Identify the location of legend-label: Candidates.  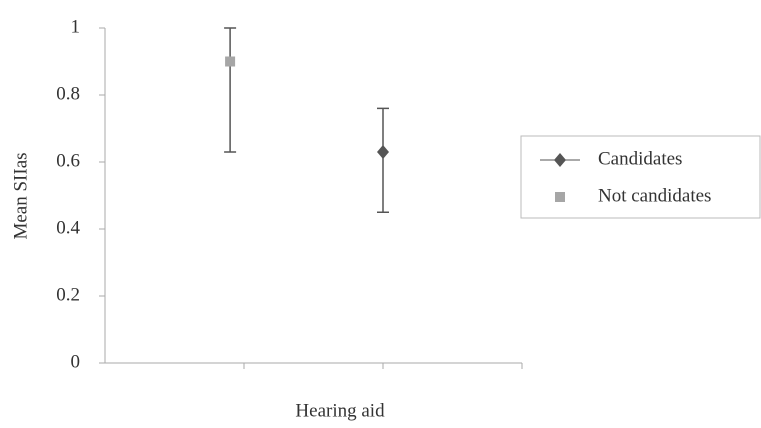
(640, 158).